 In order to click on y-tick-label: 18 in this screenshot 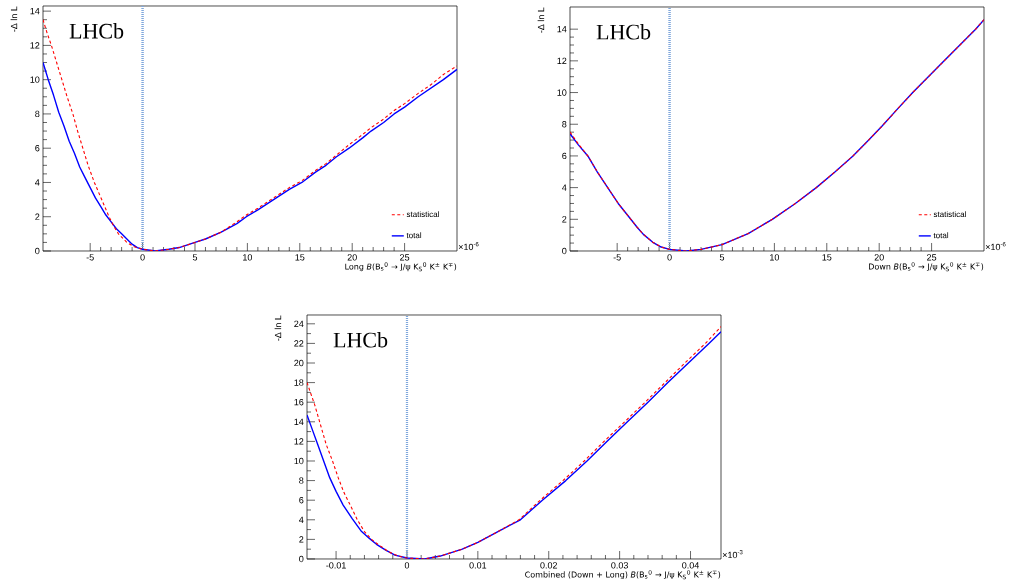, I will do `click(299, 382)`.